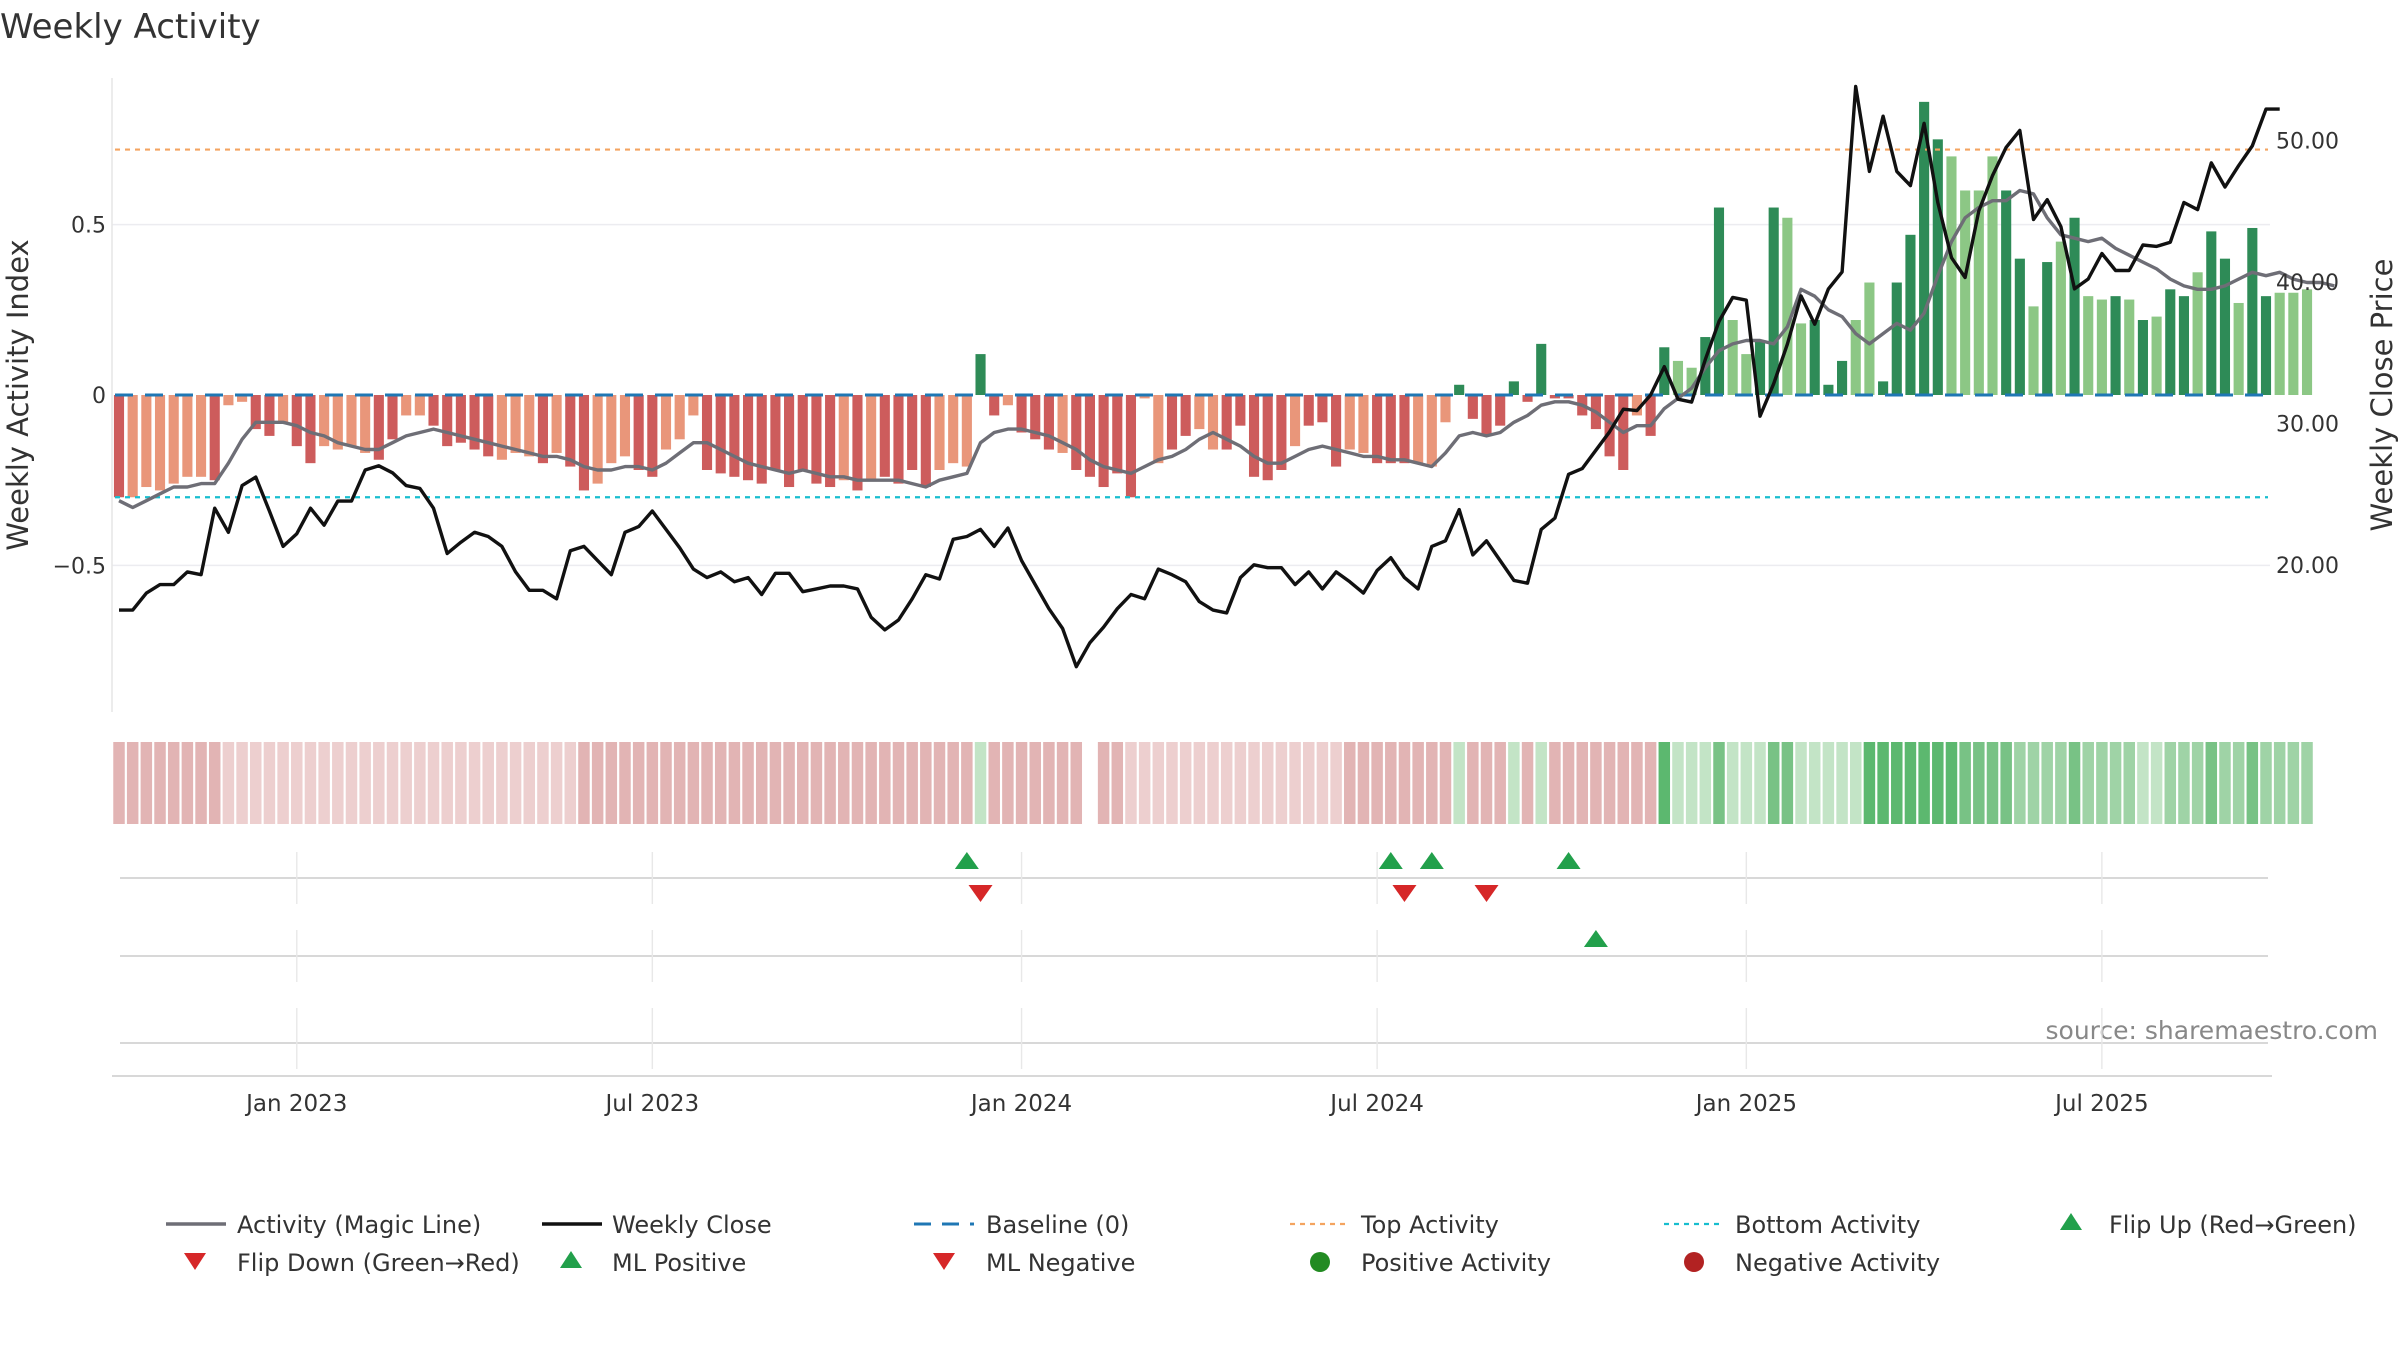  I want to click on legend-label-flip-down: Flip Down (Green→Red), so click(378, 1263).